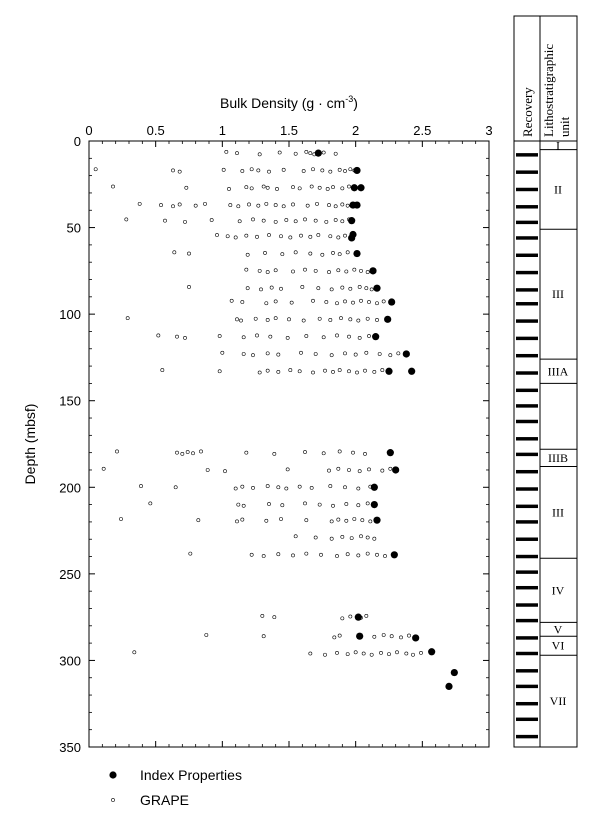 The height and width of the screenshot is (824, 596). What do you see at coordinates (156, 130) in the screenshot?
I see `x-tick-label: 0.5` at bounding box center [156, 130].